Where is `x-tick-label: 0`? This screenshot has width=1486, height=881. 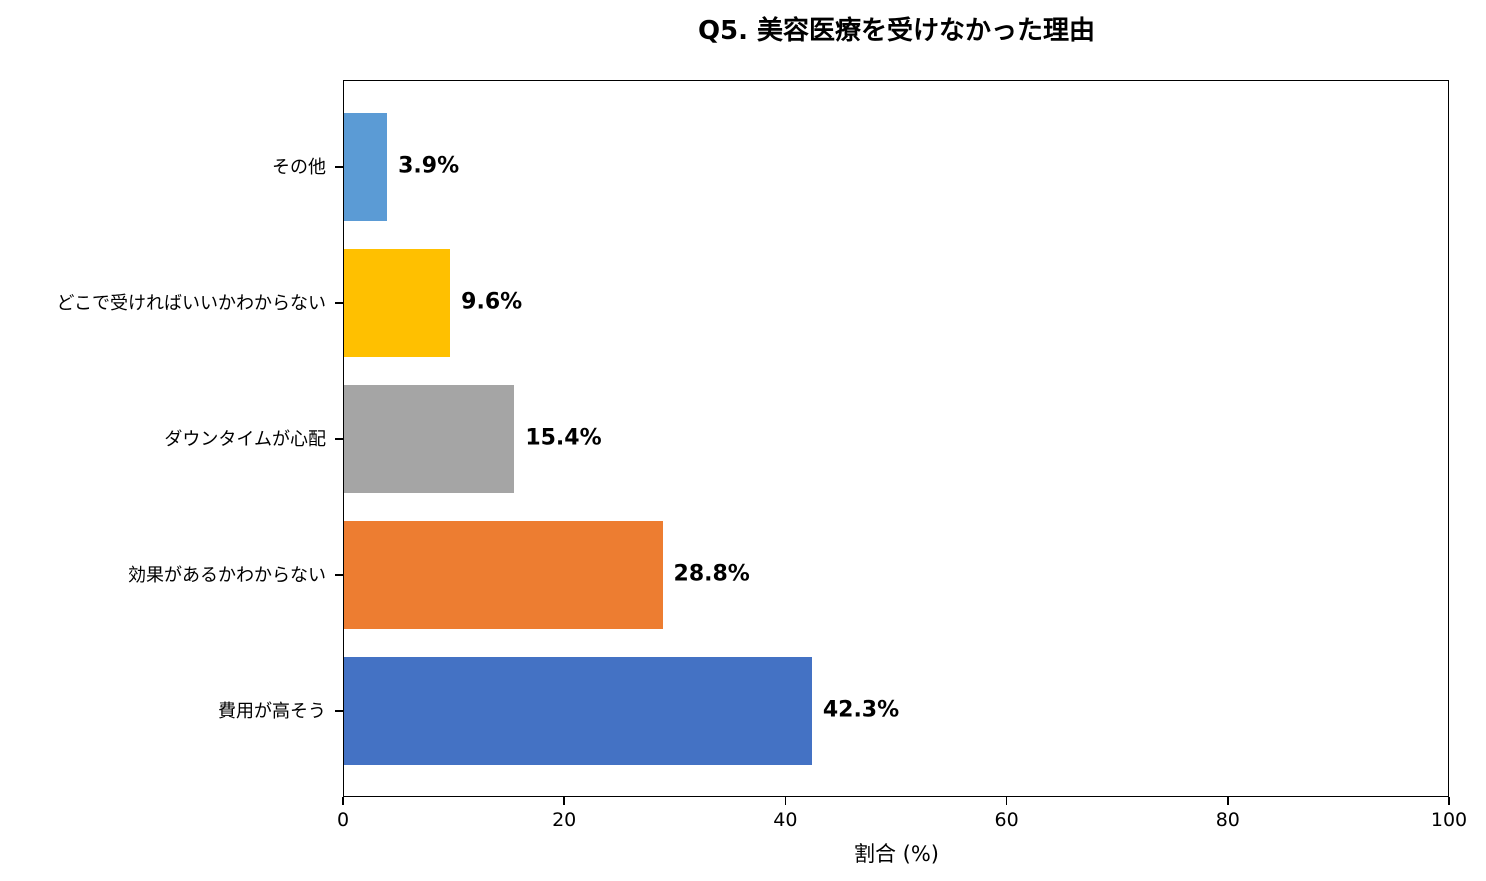
x-tick-label: 0 is located at coordinates (343, 820).